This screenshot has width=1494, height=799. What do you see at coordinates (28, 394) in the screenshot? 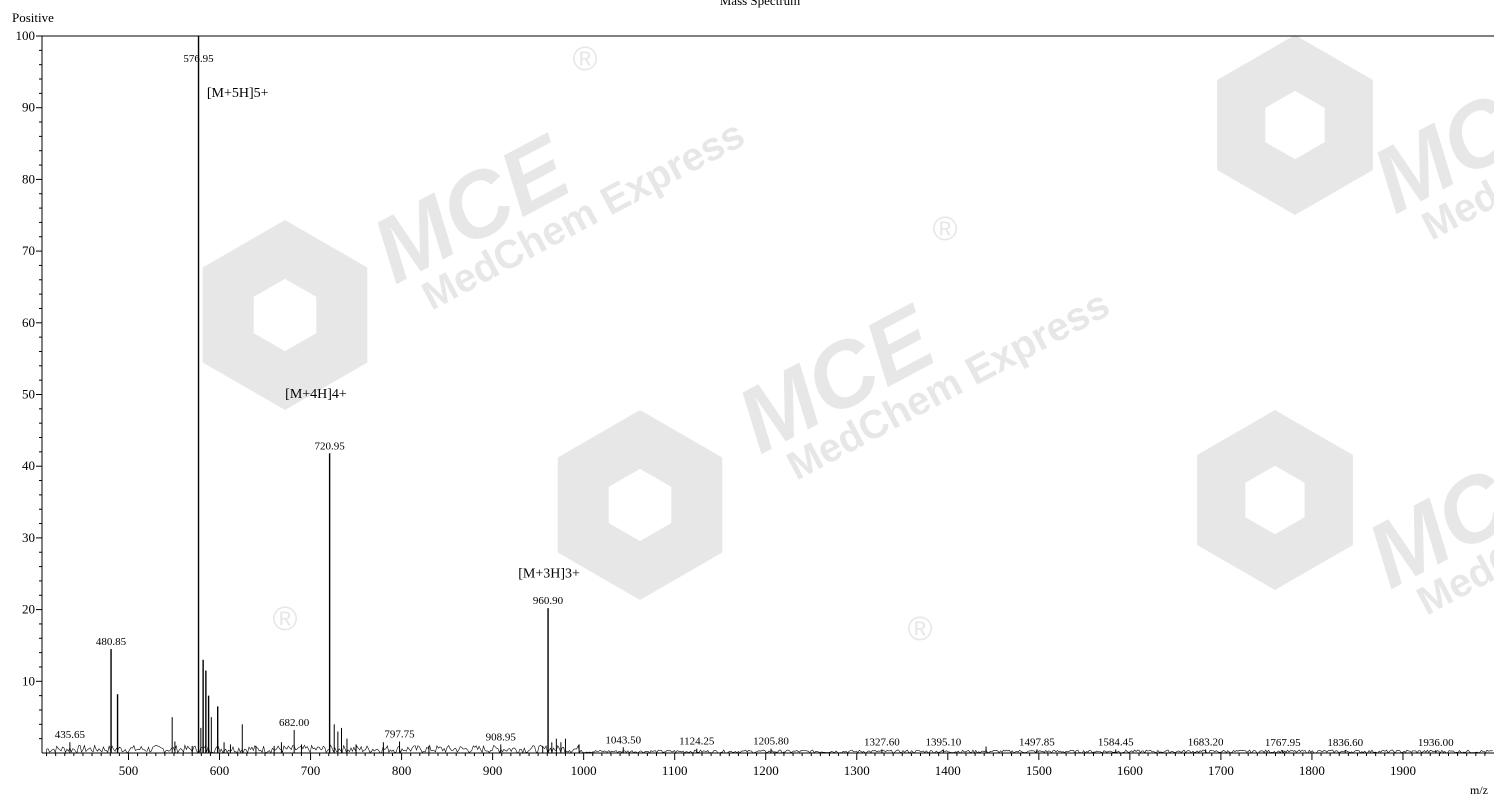
I see `y-tick-label: 50` at bounding box center [28, 394].